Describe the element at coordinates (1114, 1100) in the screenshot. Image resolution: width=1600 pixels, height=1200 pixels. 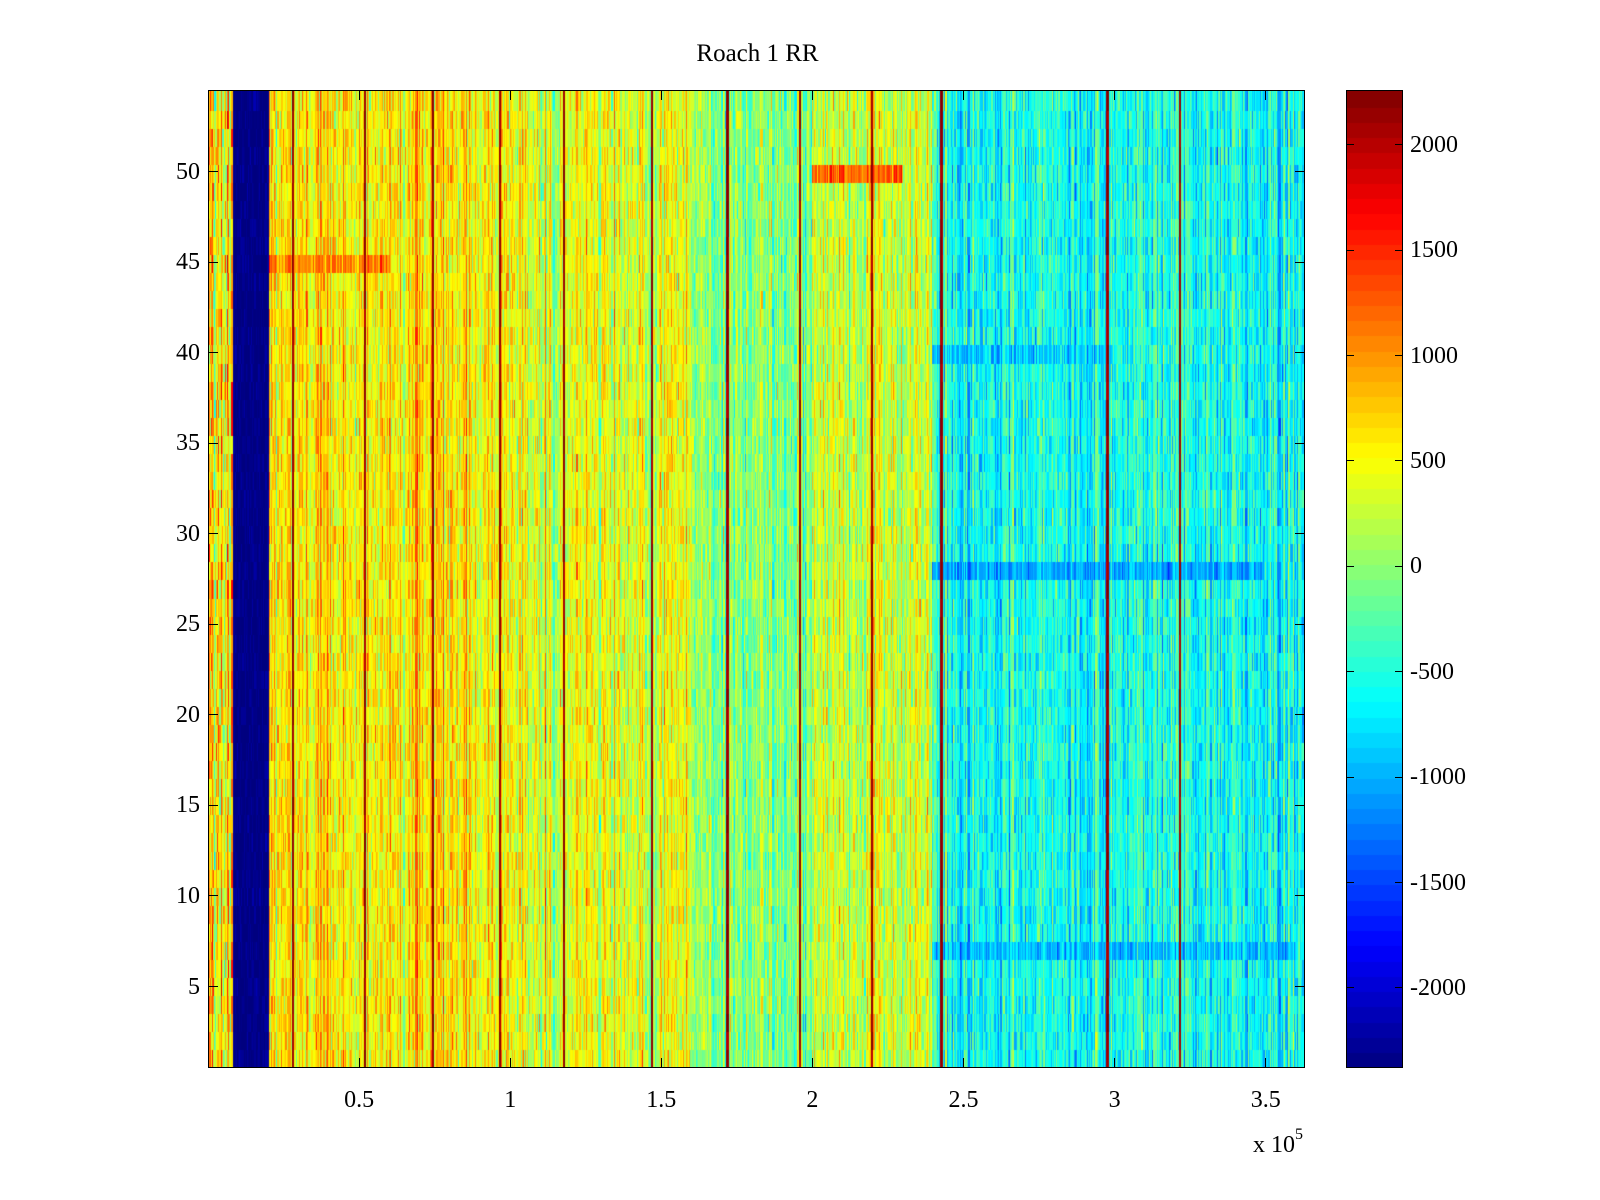
I see `x-tick-label: 3` at that location.